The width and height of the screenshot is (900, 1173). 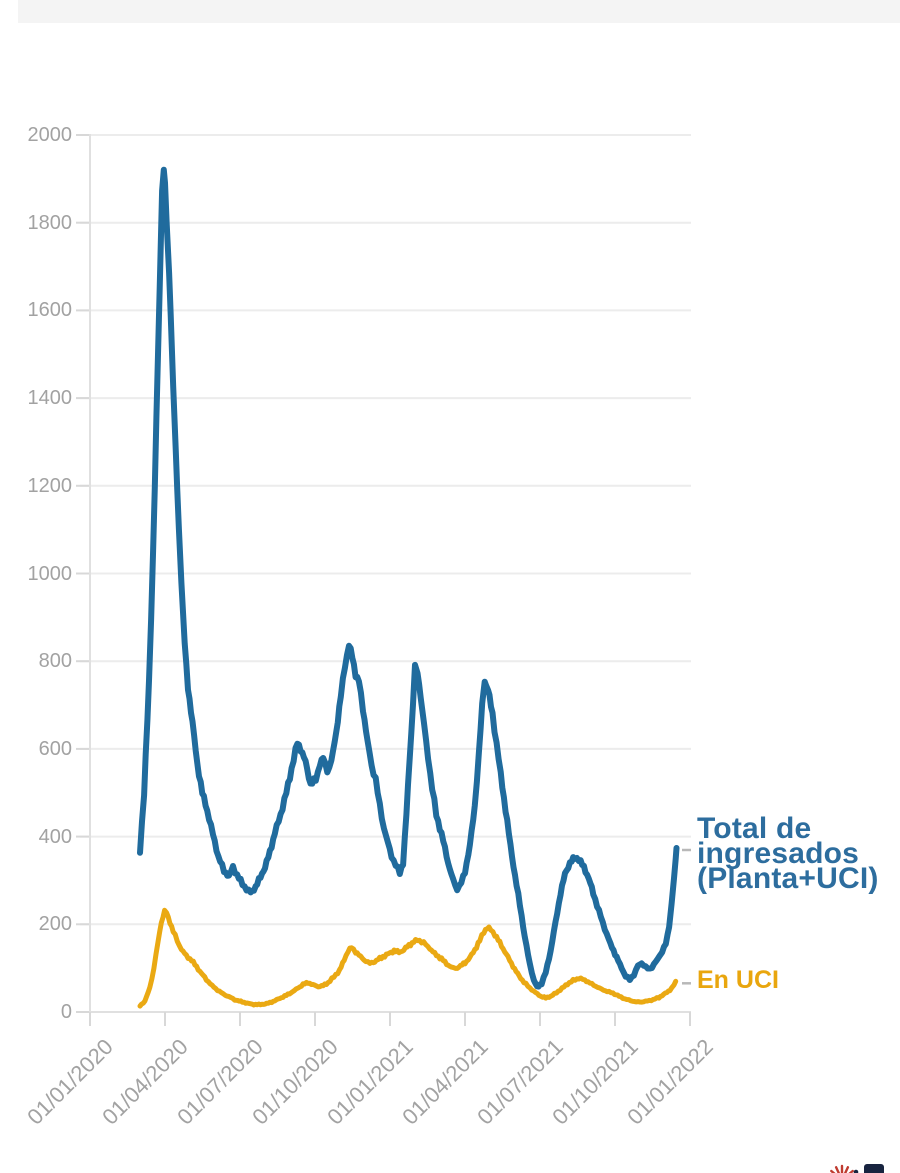 I want to click on y-axis-tick-label: 1600, so click(x=50, y=310).